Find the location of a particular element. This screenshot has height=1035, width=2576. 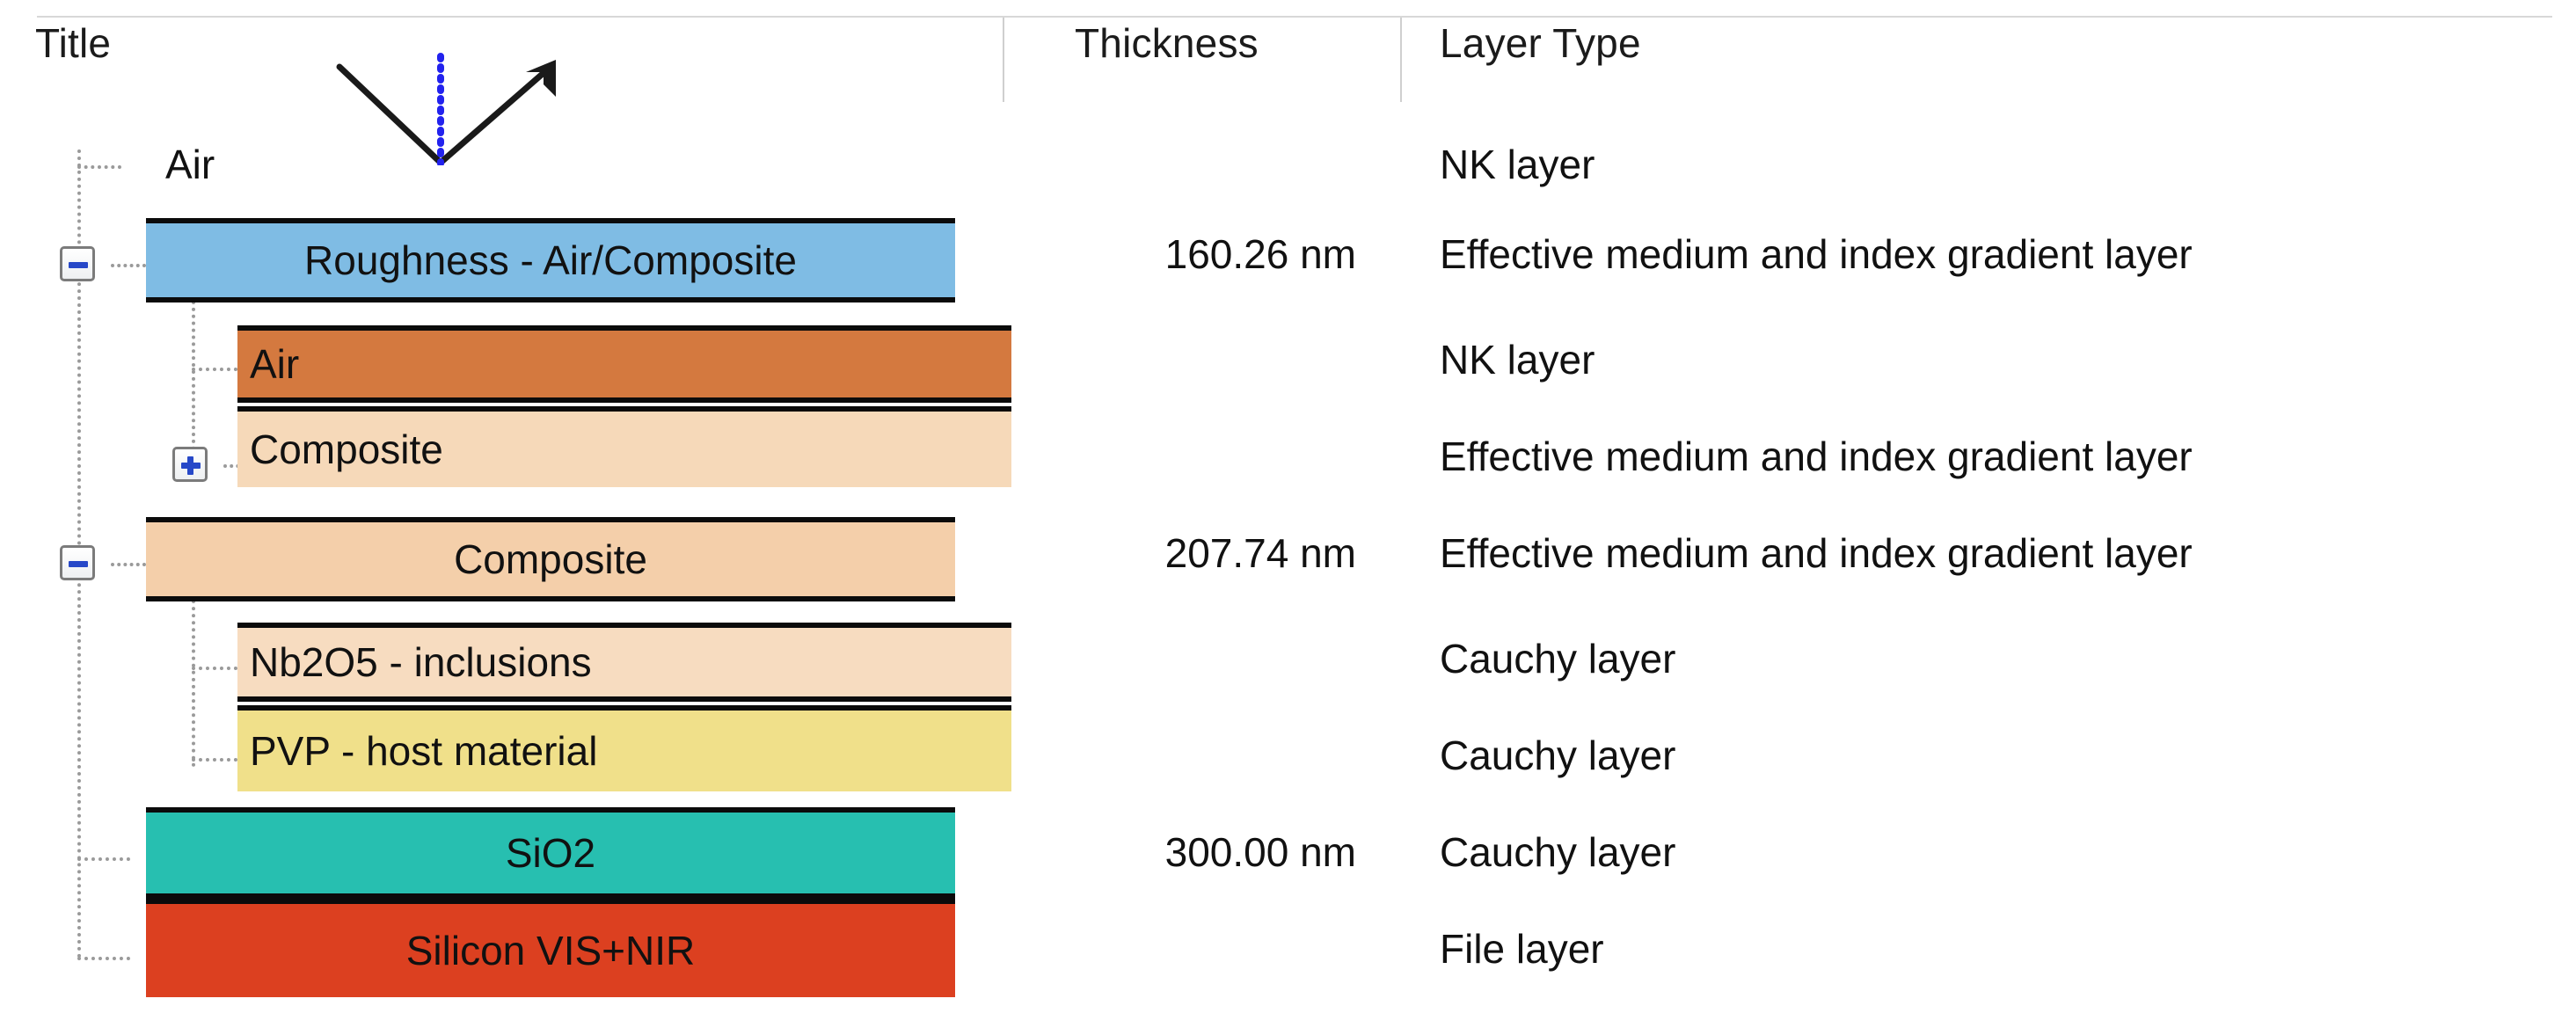

row-layer-type-nb2o5: Cauchy layer is located at coordinates (1558, 658).